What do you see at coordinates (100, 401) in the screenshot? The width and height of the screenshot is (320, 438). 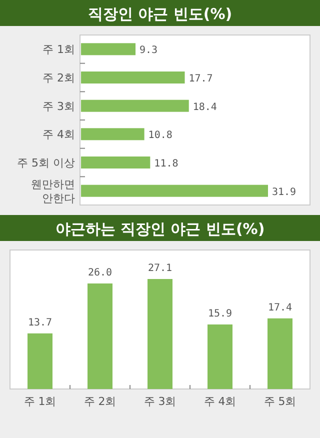 I see `x-tick-label: 주 2회` at bounding box center [100, 401].